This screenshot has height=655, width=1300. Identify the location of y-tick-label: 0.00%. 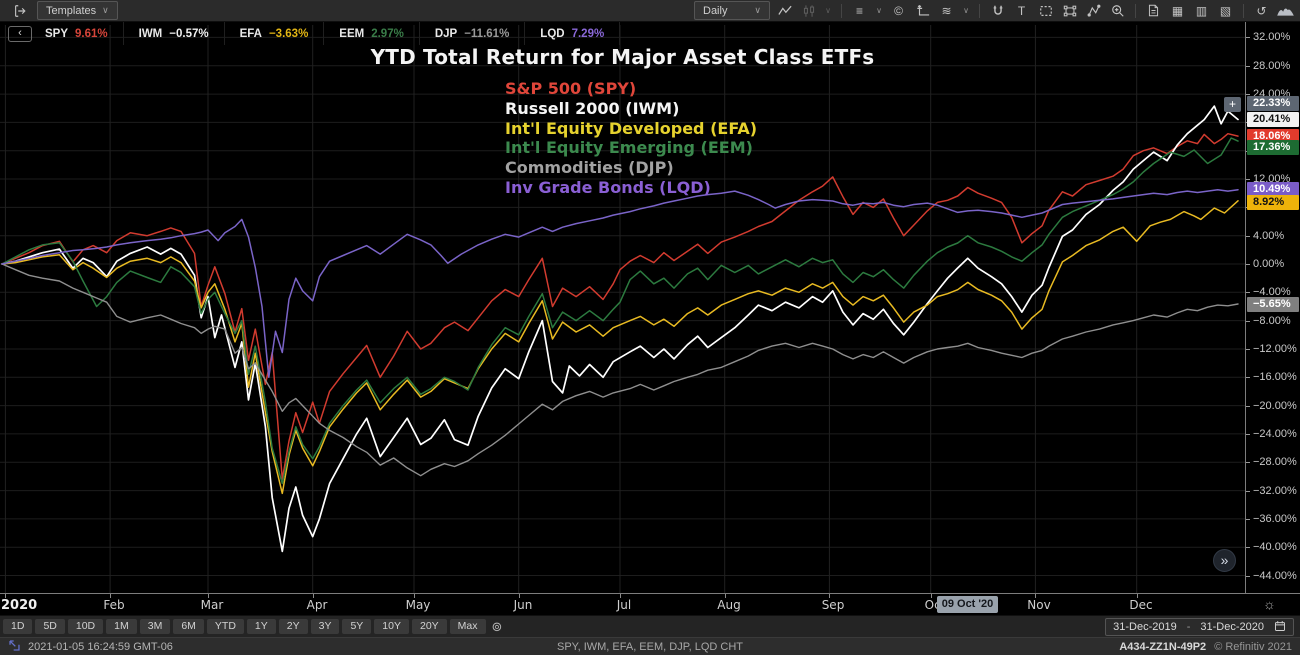
(1269, 264).